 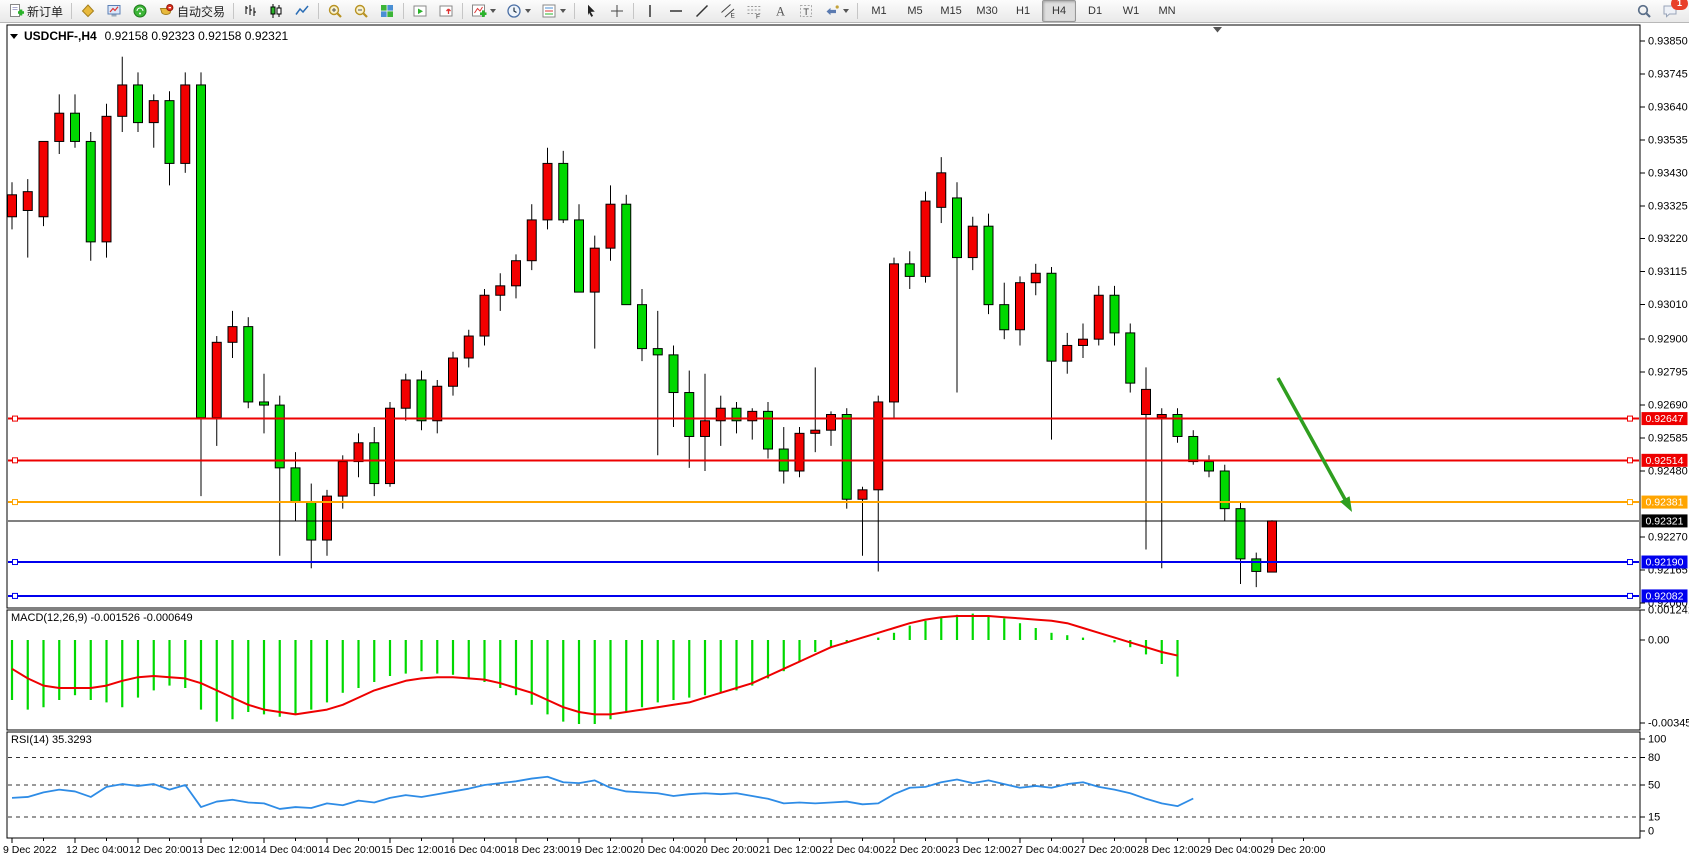 I want to click on timeframe-m5-button: M5, so click(x=915, y=11).